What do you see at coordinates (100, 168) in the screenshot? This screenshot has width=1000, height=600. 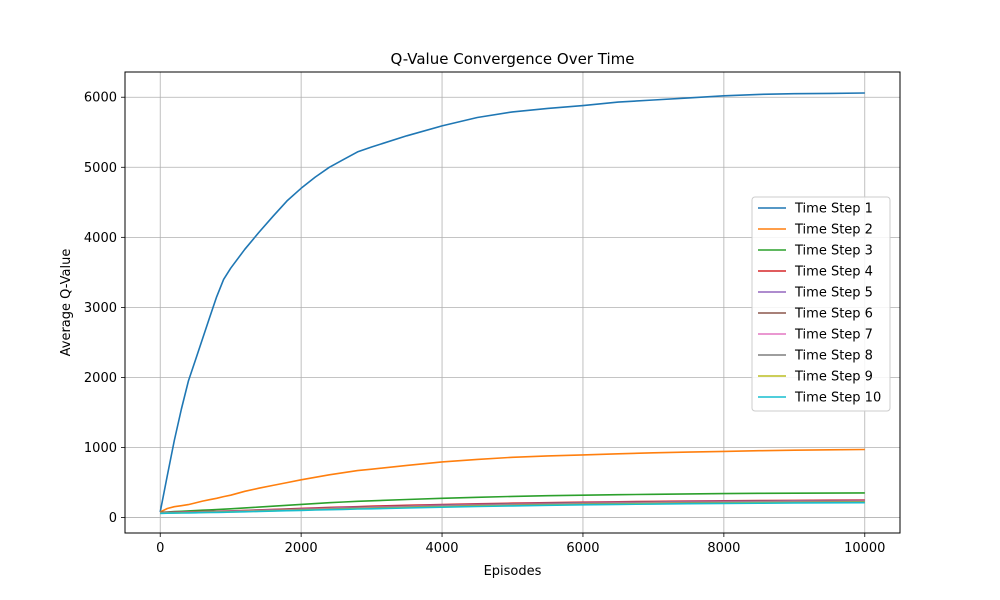 I see `y-tick-label: 5000` at bounding box center [100, 168].